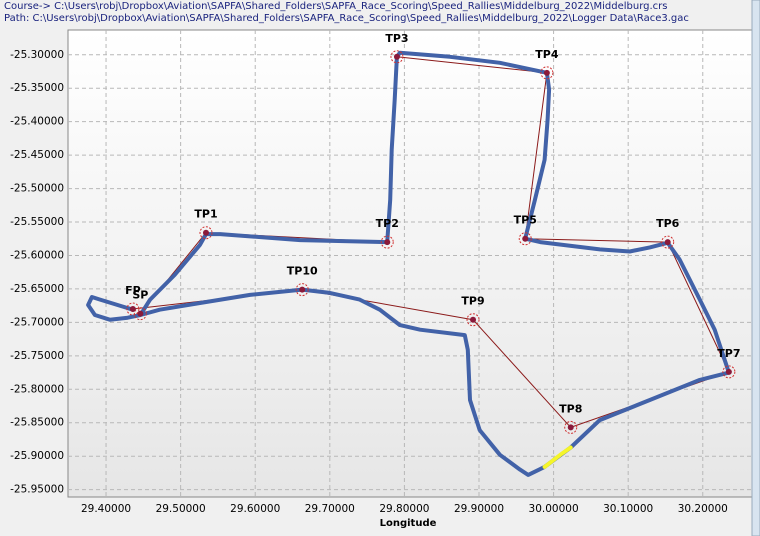 The height and width of the screenshot is (536, 760). What do you see at coordinates (330, 509) in the screenshot?
I see `x-tick-label: 29.70000` at bounding box center [330, 509].